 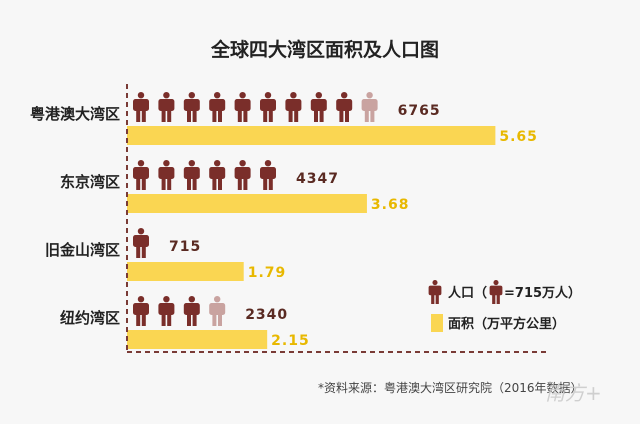 What do you see at coordinates (467, 293) in the screenshot?
I see `legend-population-prefix: 人口（` at bounding box center [467, 293].